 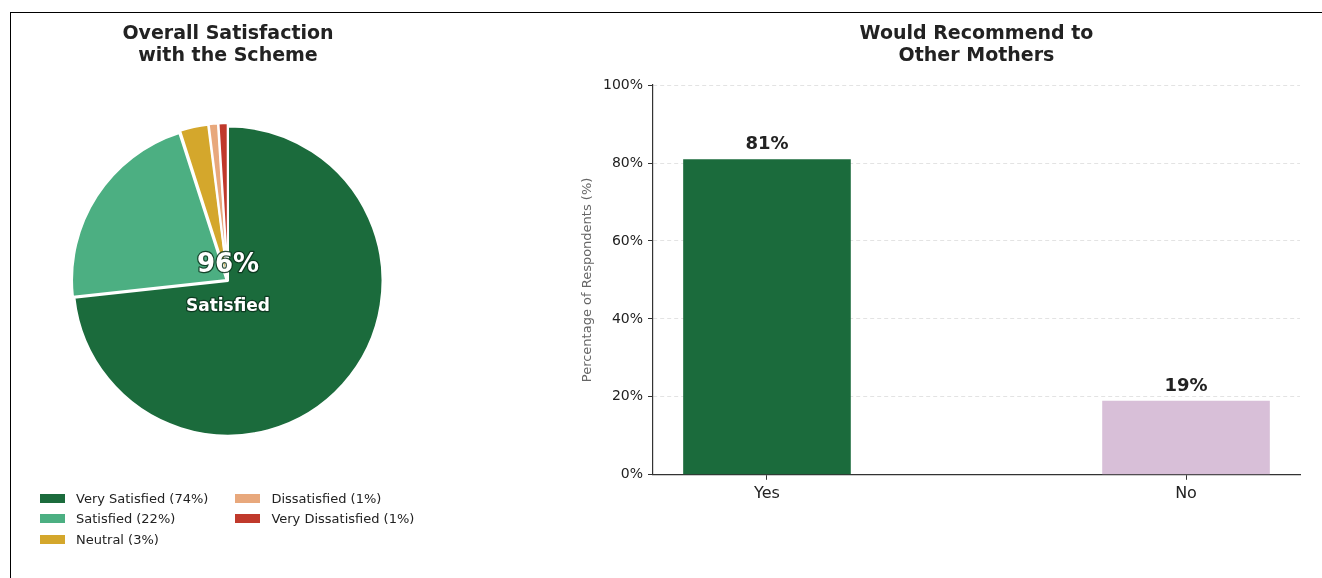 I want to click on y-tick-label: 20%, so click(x=627, y=395).